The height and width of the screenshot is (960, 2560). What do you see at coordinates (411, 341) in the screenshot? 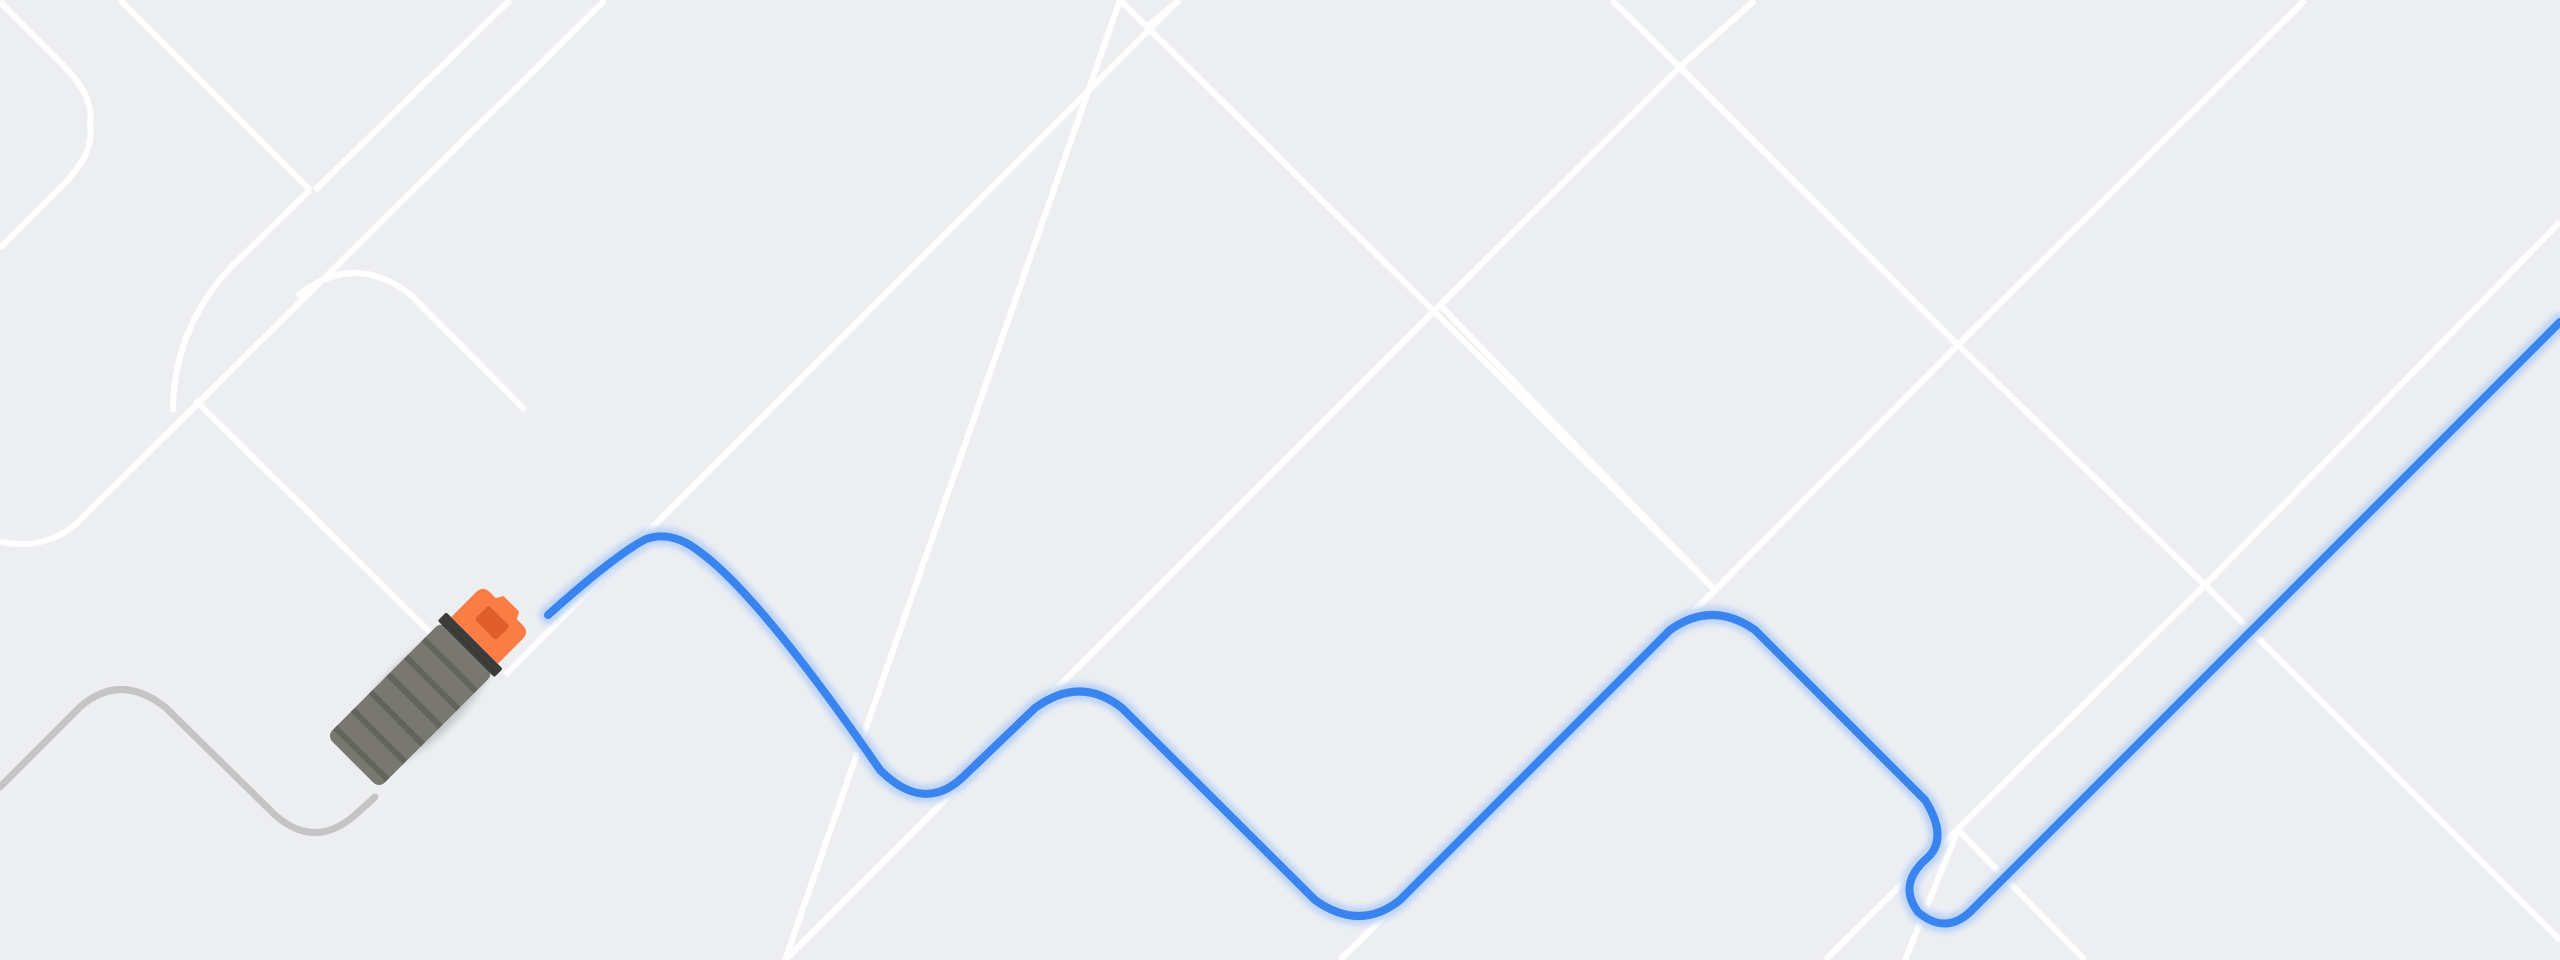
I see `rail-hook` at bounding box center [411, 341].